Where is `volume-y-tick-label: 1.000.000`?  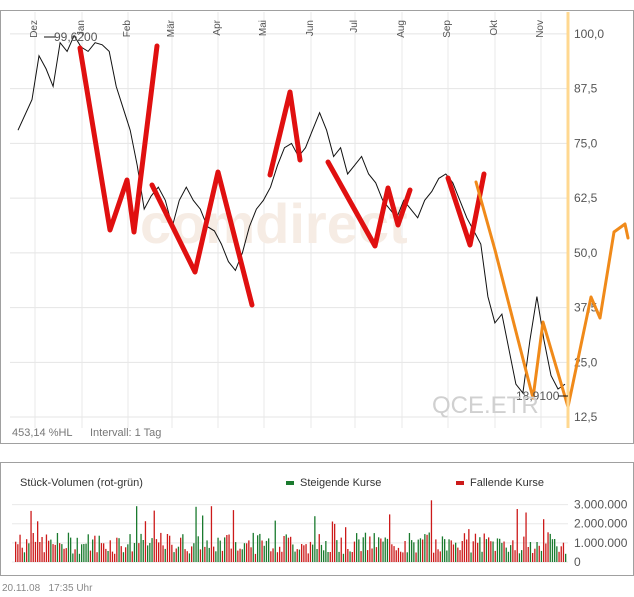 volume-y-tick-label: 1.000.000 is located at coordinates (601, 543).